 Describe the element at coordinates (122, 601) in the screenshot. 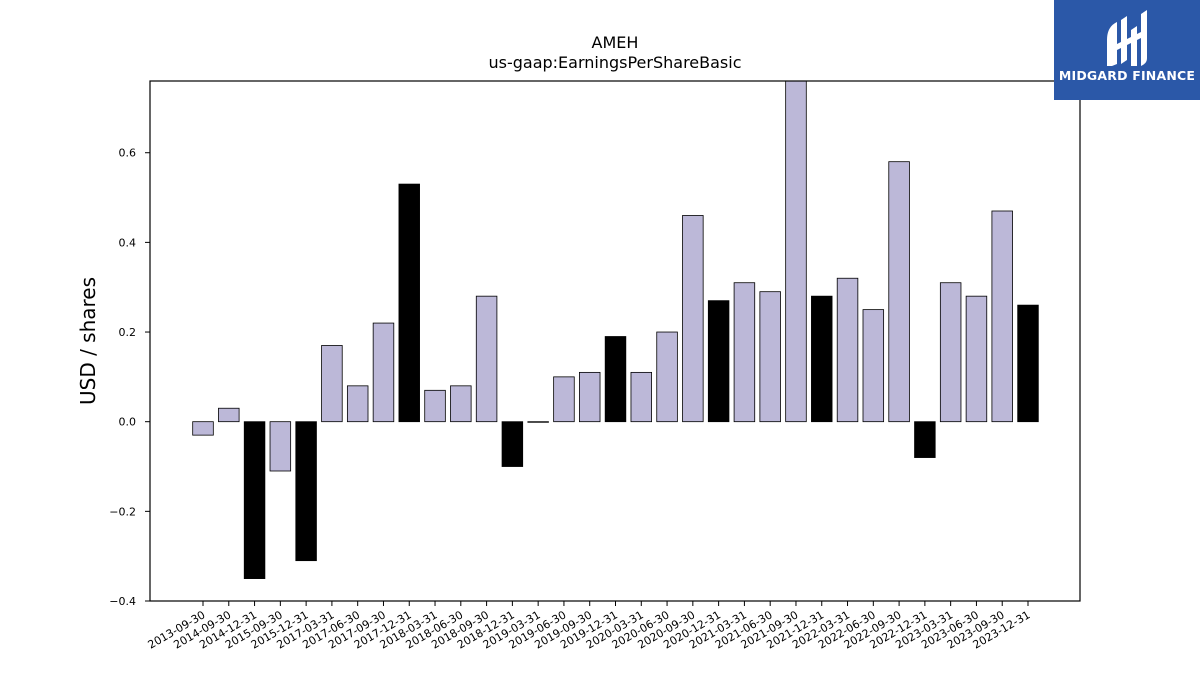

I see `y-tick-label: −0.4` at that location.